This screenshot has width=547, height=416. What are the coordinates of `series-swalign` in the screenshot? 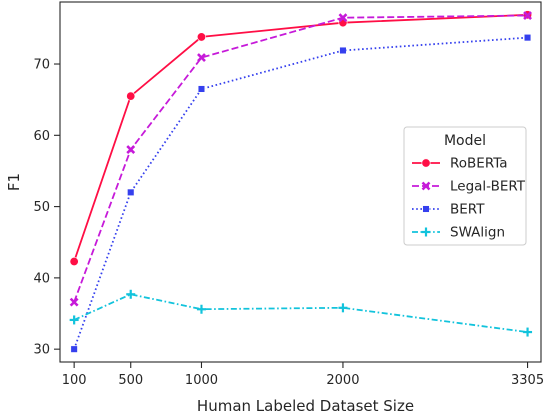 It's located at (301, 313).